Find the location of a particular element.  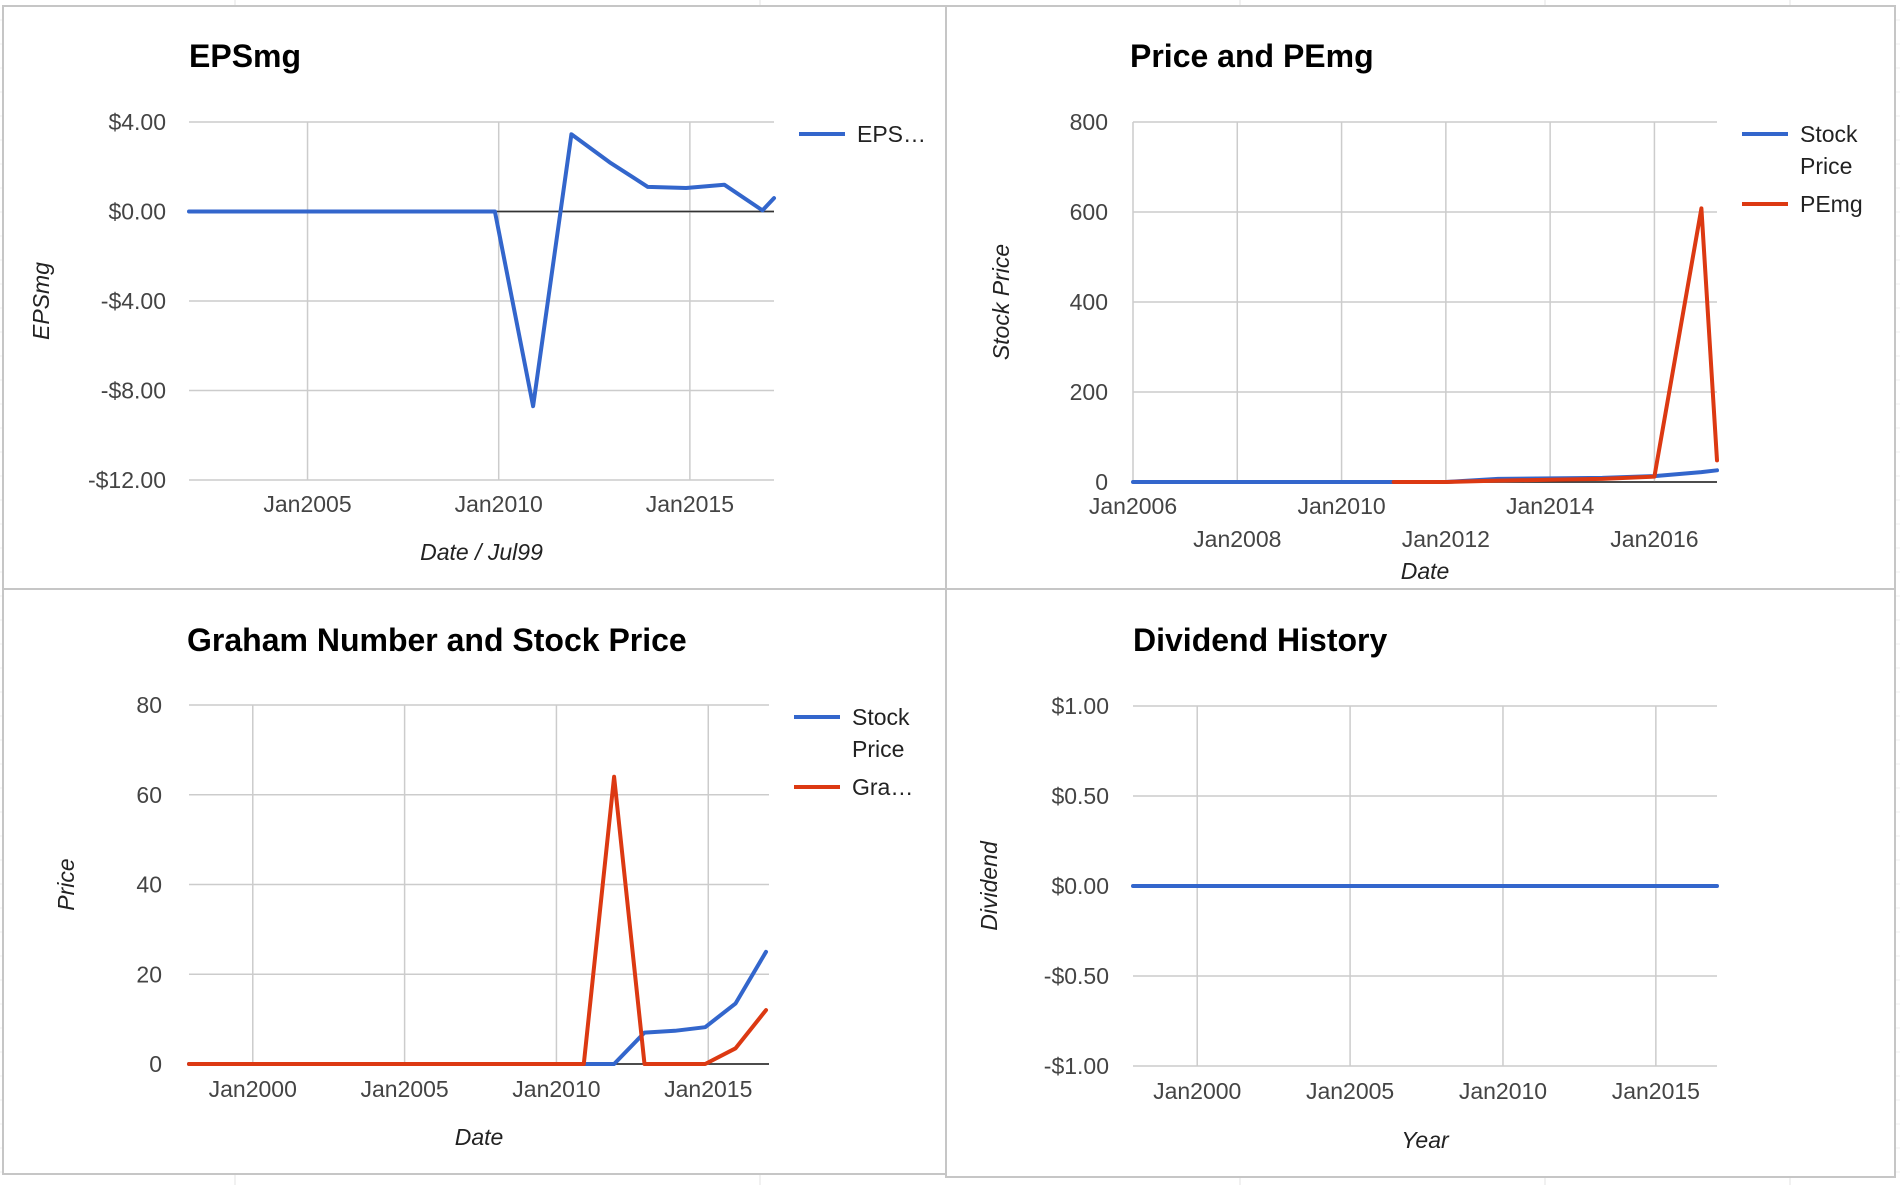

y-tick-label: 20 is located at coordinates (149, 974).